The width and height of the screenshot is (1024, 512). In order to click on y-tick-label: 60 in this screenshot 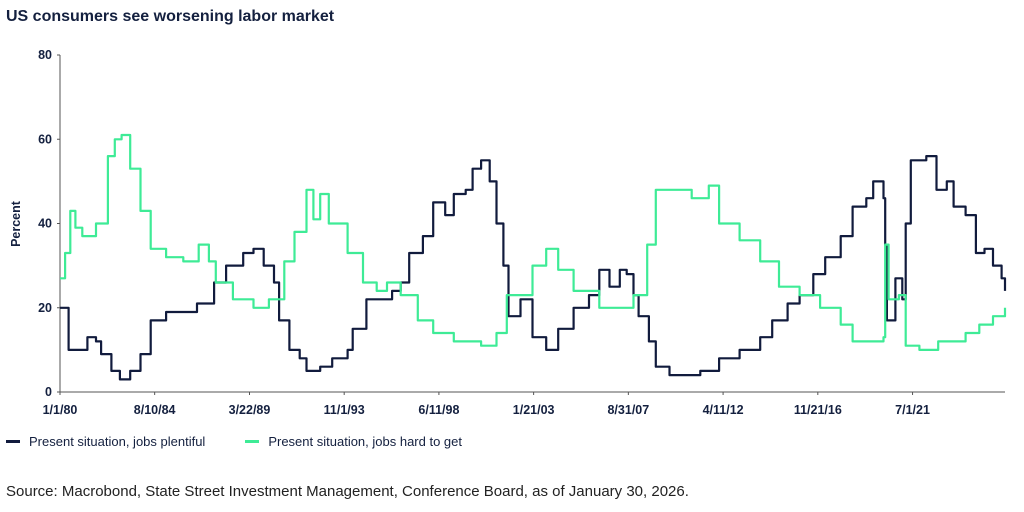, I will do `click(45, 139)`.